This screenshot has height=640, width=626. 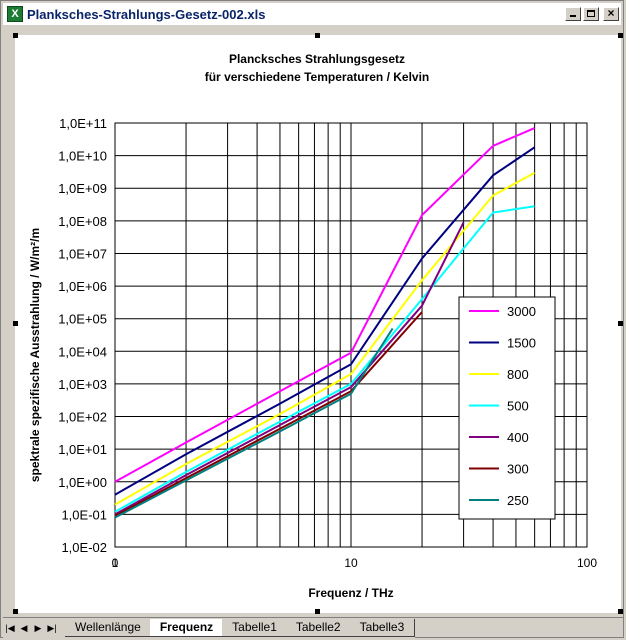 I want to click on y-tick-label: 1,0E+03, so click(x=82, y=384).